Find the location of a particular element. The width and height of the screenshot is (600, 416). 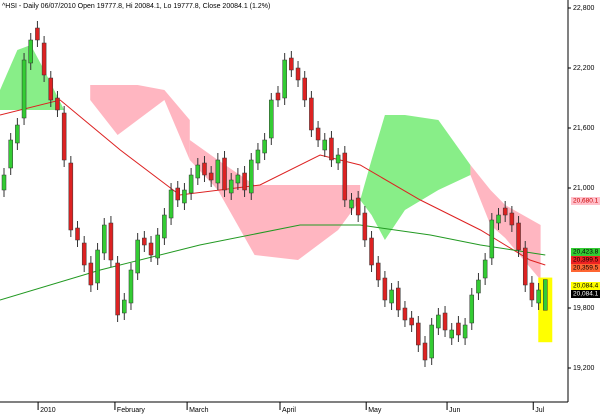

y-tick-label: 21,000 is located at coordinates (584, 188).